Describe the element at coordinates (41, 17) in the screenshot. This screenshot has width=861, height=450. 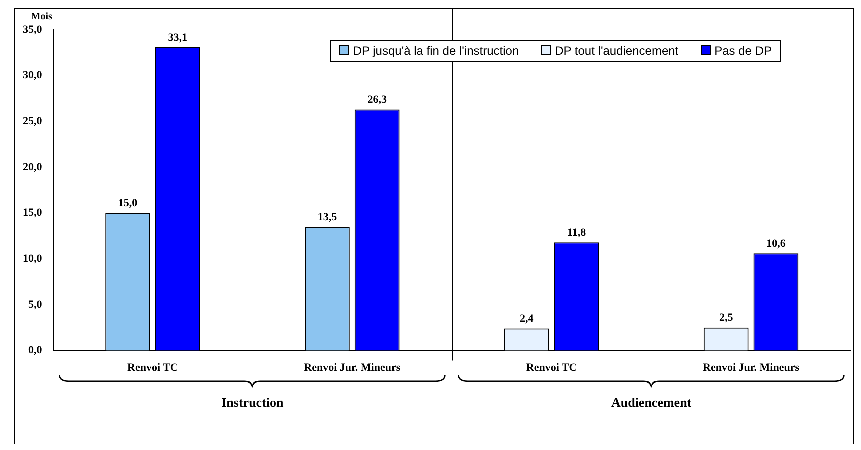
I see `y-axis-title: Mois` at that location.